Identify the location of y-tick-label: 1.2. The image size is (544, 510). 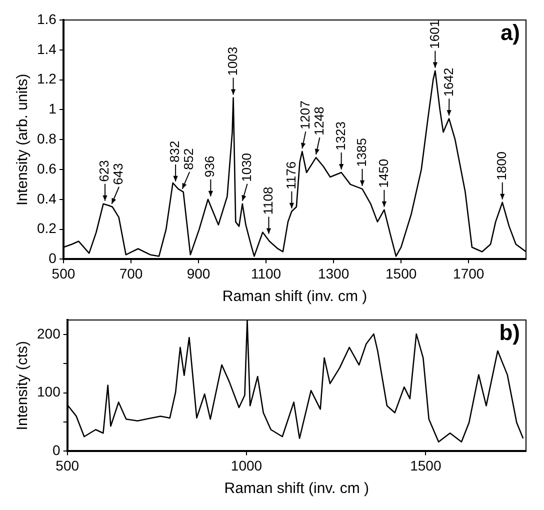
(46, 78).